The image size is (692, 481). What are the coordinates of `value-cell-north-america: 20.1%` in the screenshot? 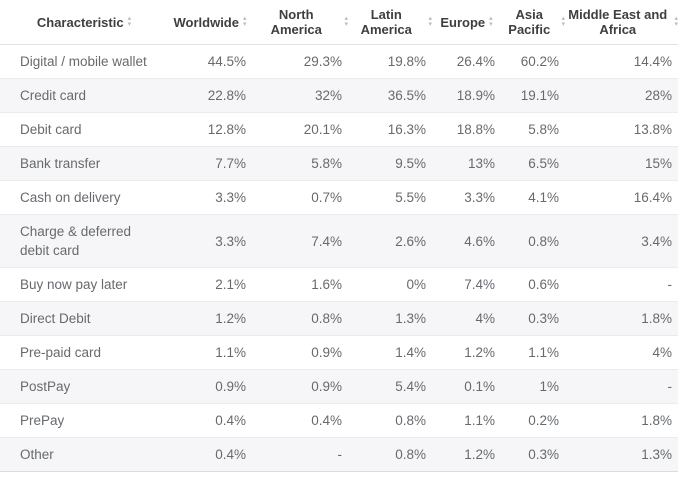 It's located at (300, 129).